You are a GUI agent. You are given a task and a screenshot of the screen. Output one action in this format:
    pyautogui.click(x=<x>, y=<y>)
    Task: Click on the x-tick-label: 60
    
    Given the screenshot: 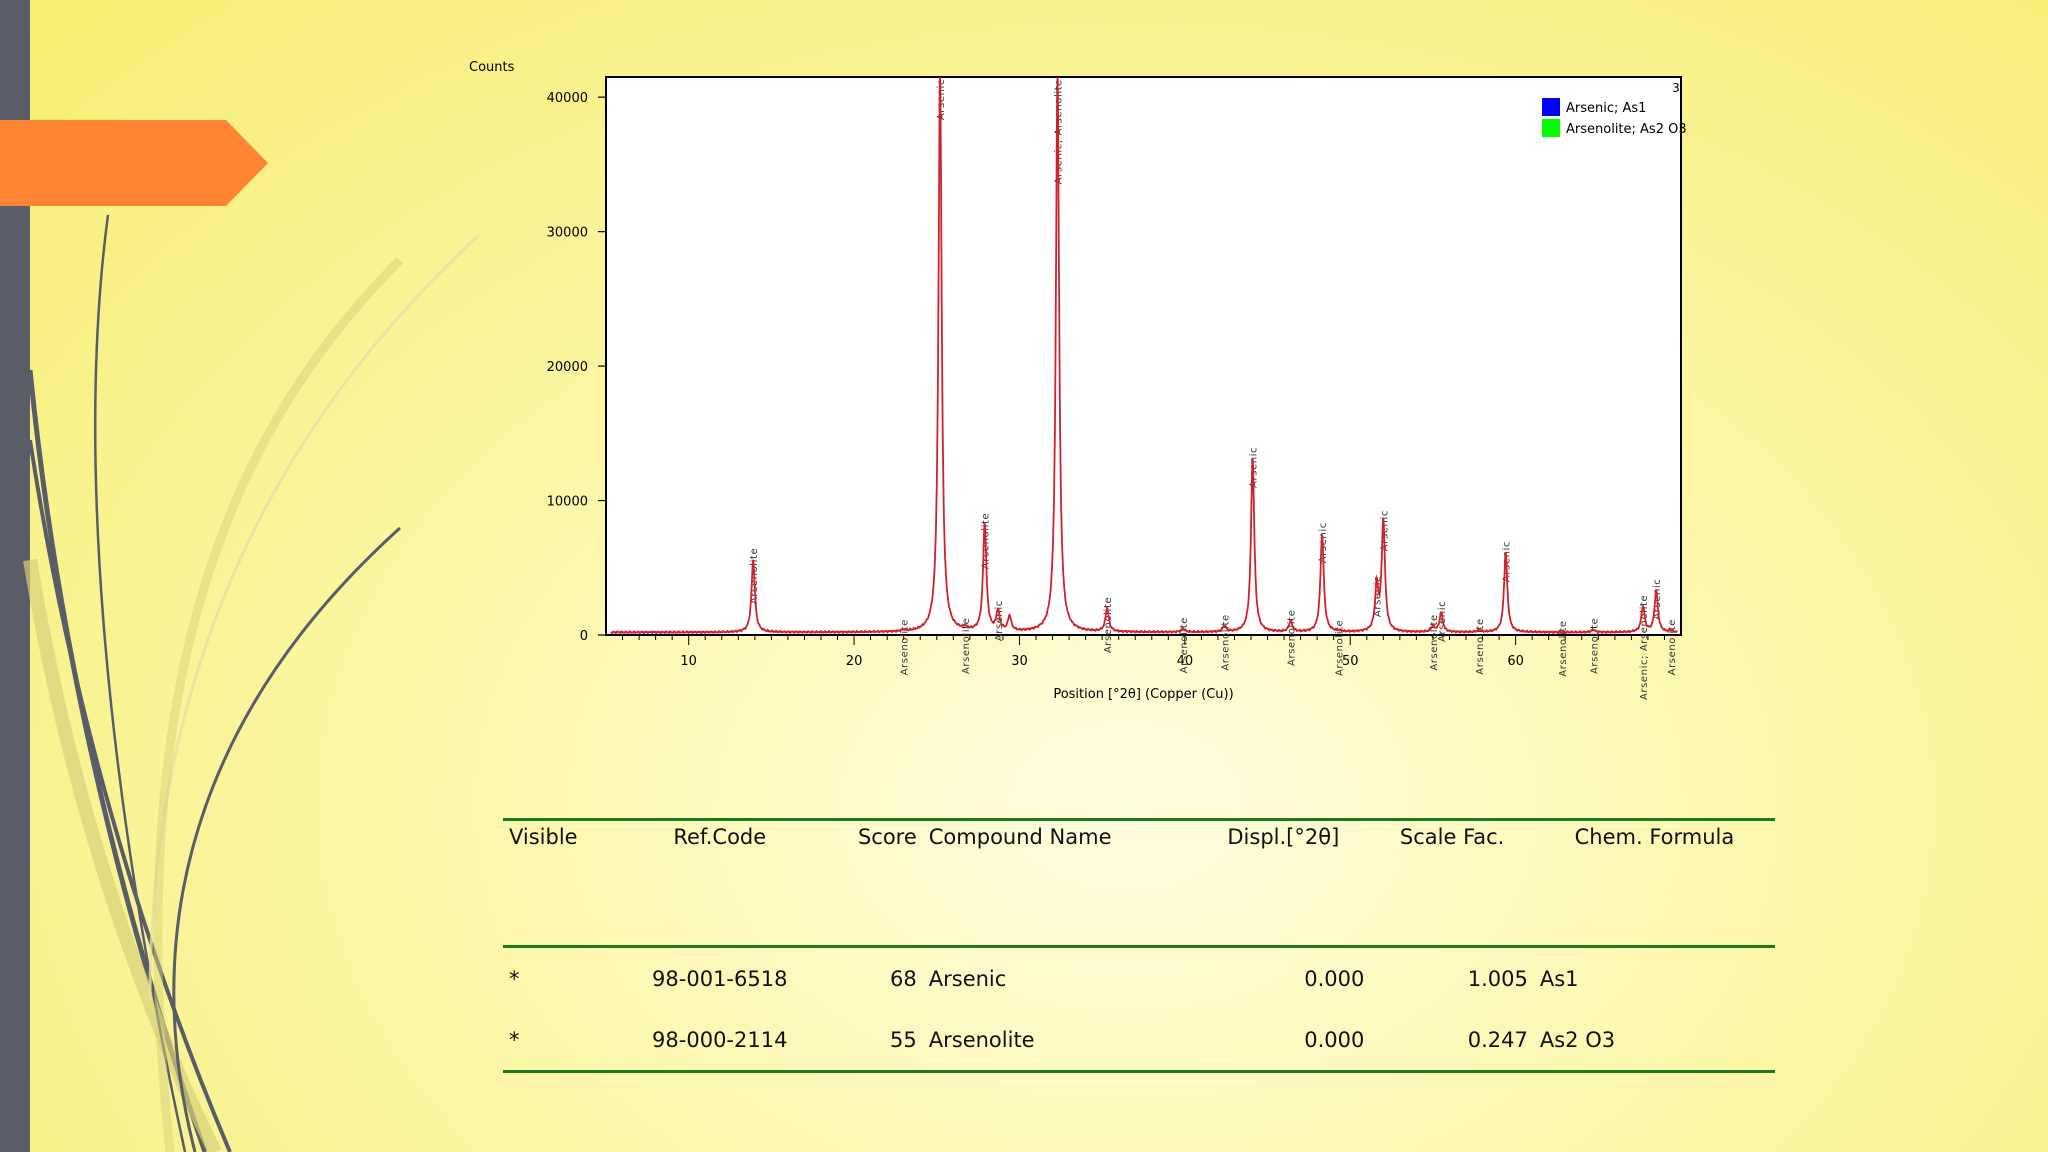 What is the action you would take?
    pyautogui.click(x=1515, y=661)
    